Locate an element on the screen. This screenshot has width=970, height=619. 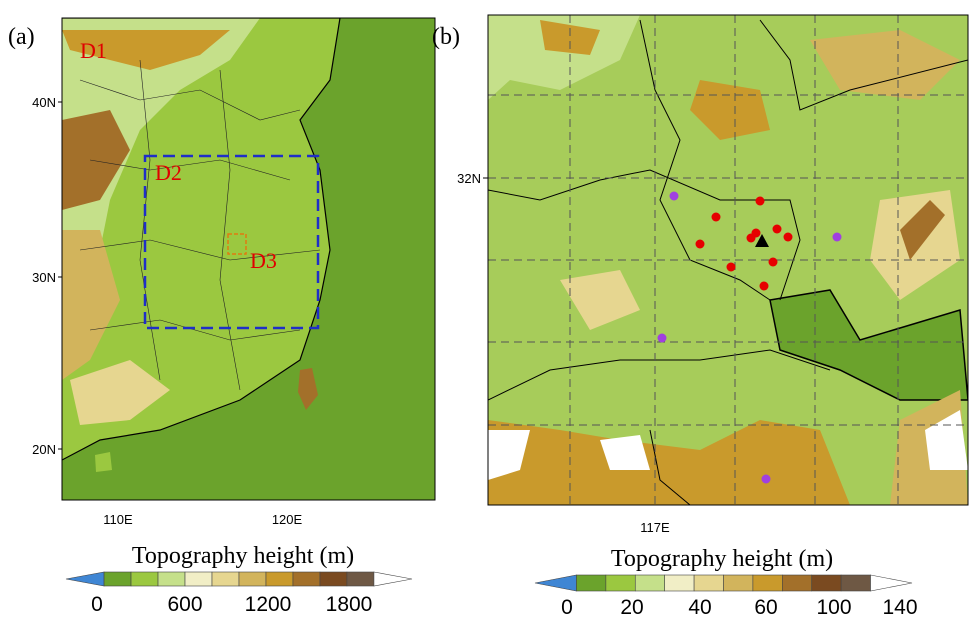
lat-label: 32N is located at coordinates (469, 178).